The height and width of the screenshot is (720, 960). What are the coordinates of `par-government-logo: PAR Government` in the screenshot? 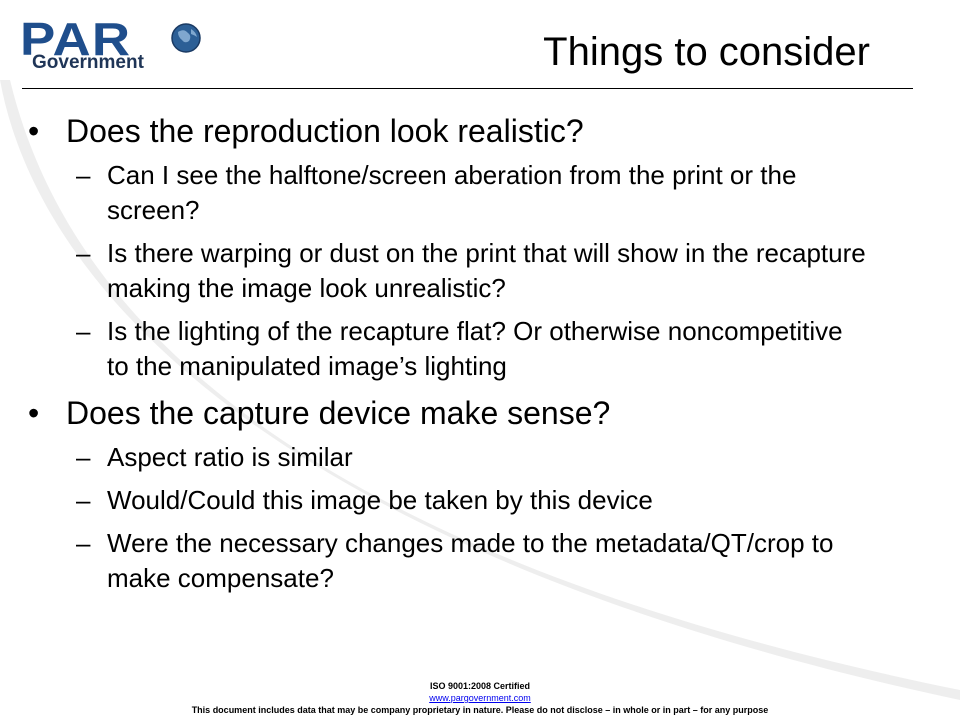 It's located at (110, 44).